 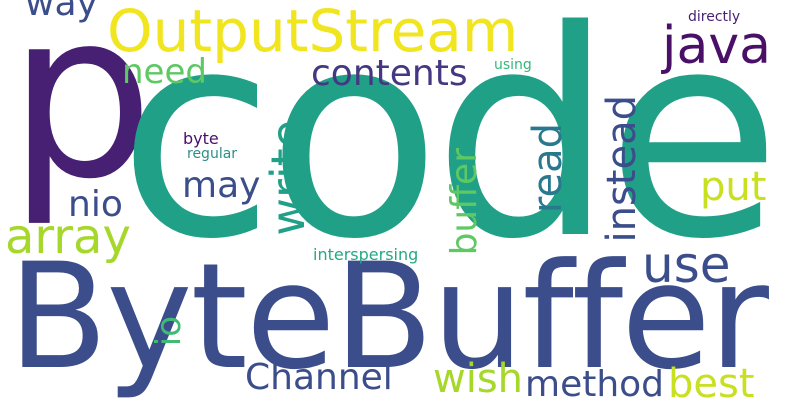 I want to click on word-need: need, so click(x=164, y=72).